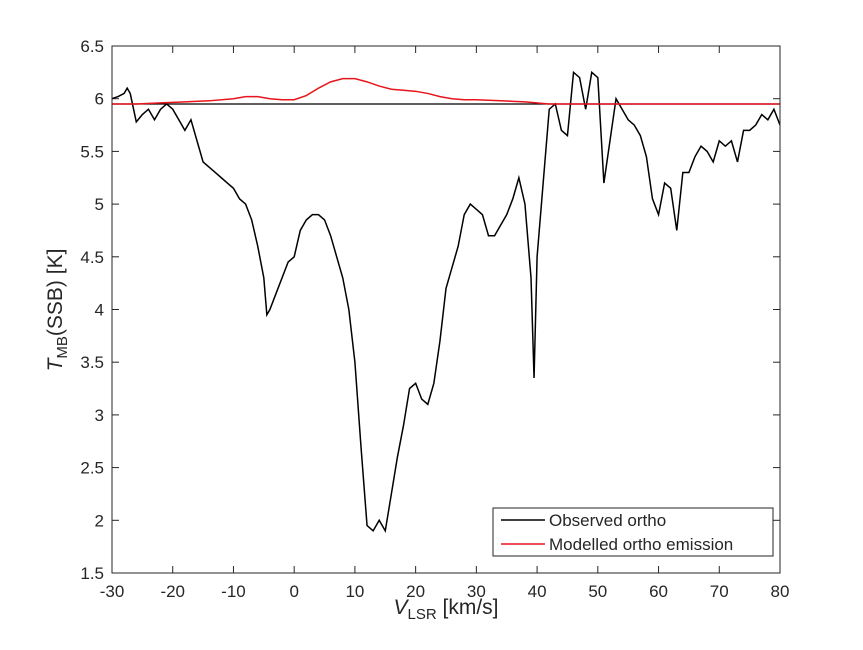 This screenshot has width=863, height=650. What do you see at coordinates (537, 591) in the screenshot?
I see `x-tick-label: 40` at bounding box center [537, 591].